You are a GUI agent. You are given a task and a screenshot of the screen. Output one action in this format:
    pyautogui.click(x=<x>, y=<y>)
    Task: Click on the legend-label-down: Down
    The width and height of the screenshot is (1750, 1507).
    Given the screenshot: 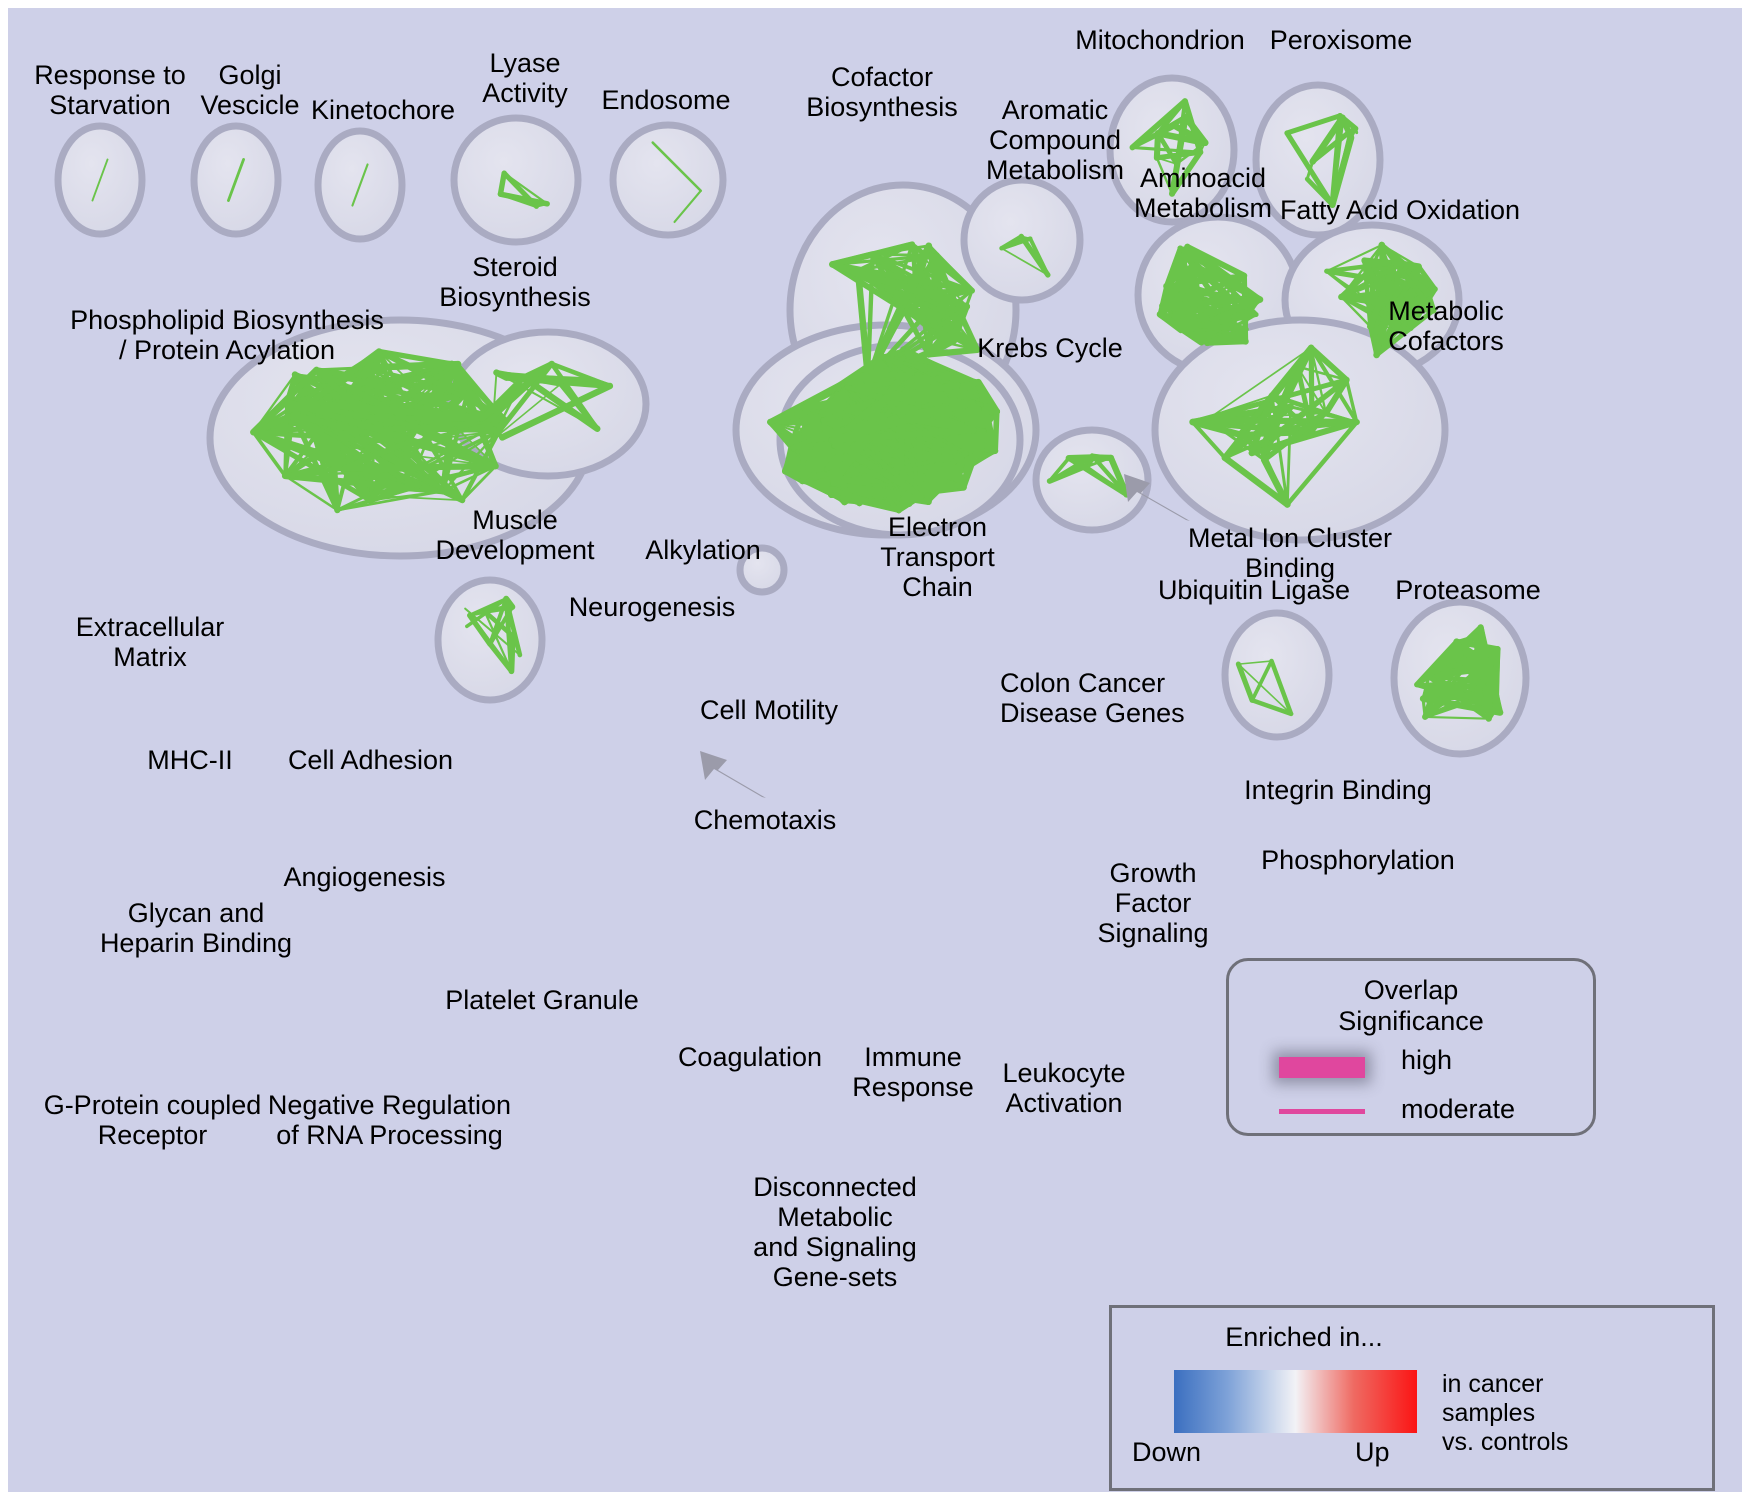 What is the action you would take?
    pyautogui.click(x=1167, y=1452)
    